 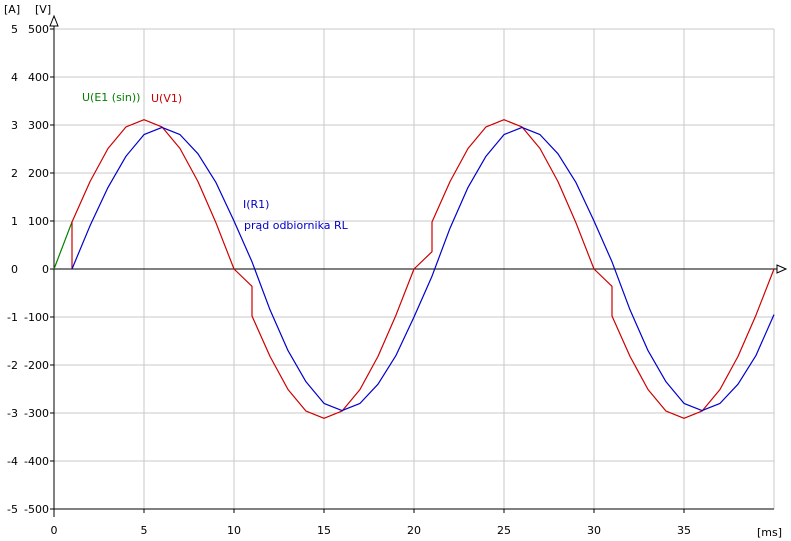 I want to click on voltage-tick-label: -500, so click(x=36, y=509).